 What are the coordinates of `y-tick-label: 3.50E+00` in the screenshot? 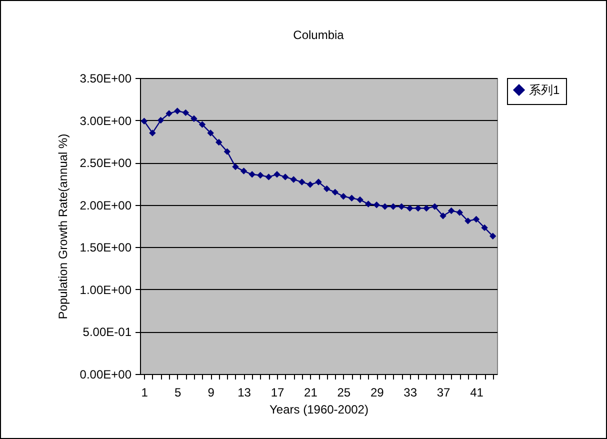 It's located at (106, 79).